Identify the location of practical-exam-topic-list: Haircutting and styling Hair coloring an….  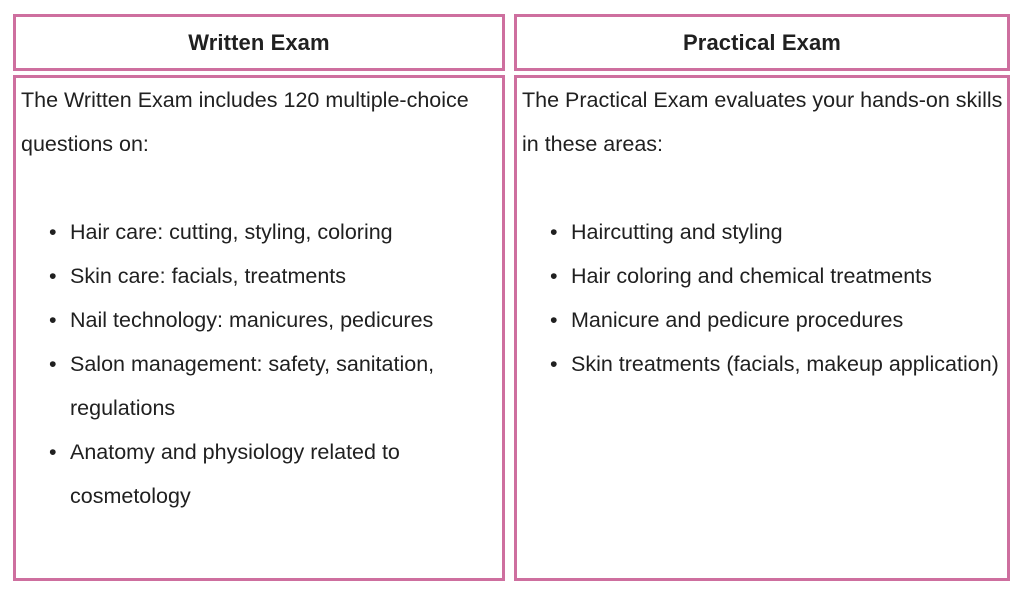
(762, 298).